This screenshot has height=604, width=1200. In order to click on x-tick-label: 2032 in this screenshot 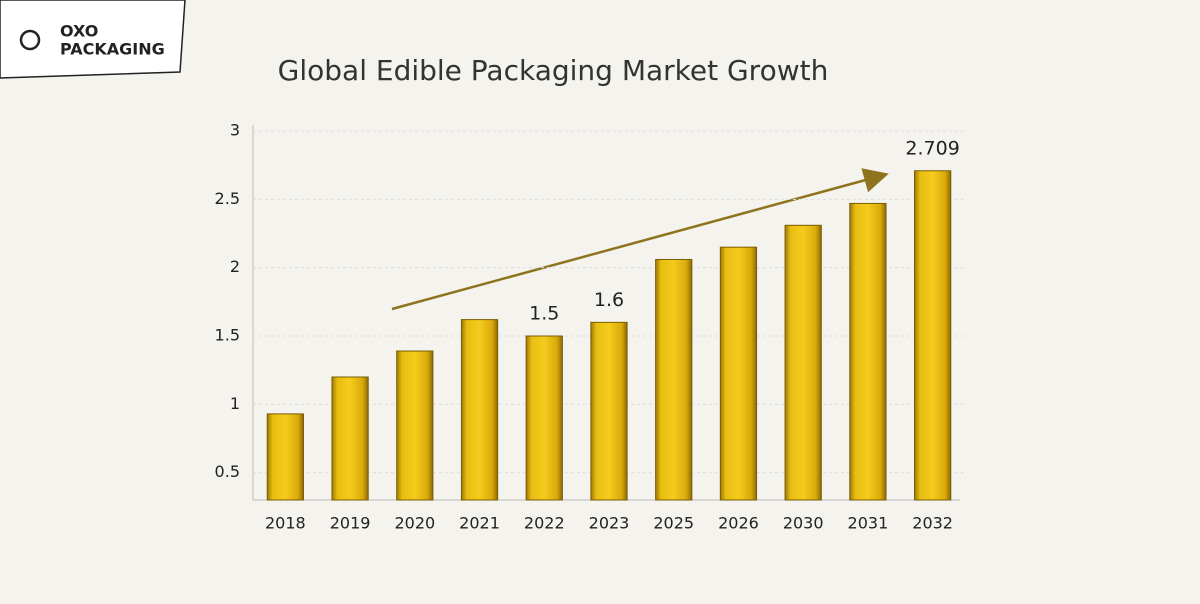, I will do `click(932, 523)`.